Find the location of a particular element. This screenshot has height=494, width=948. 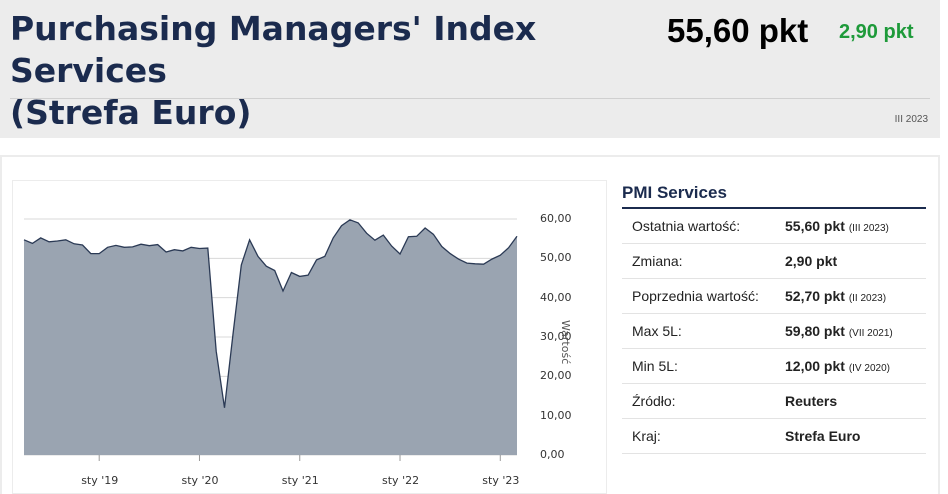

info-value-note: (II 2023) is located at coordinates (867, 298).